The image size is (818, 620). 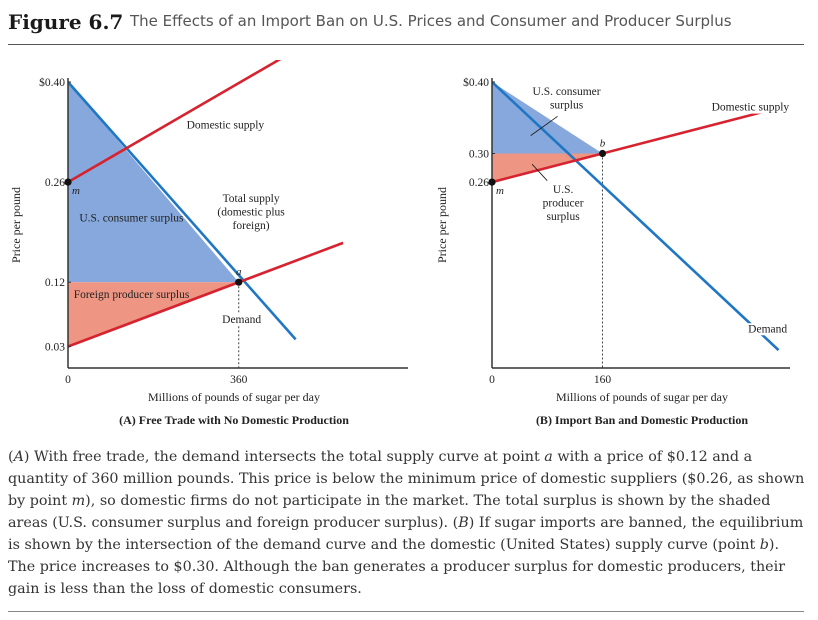 I want to click on x-tick-label: 160, so click(x=603, y=380).